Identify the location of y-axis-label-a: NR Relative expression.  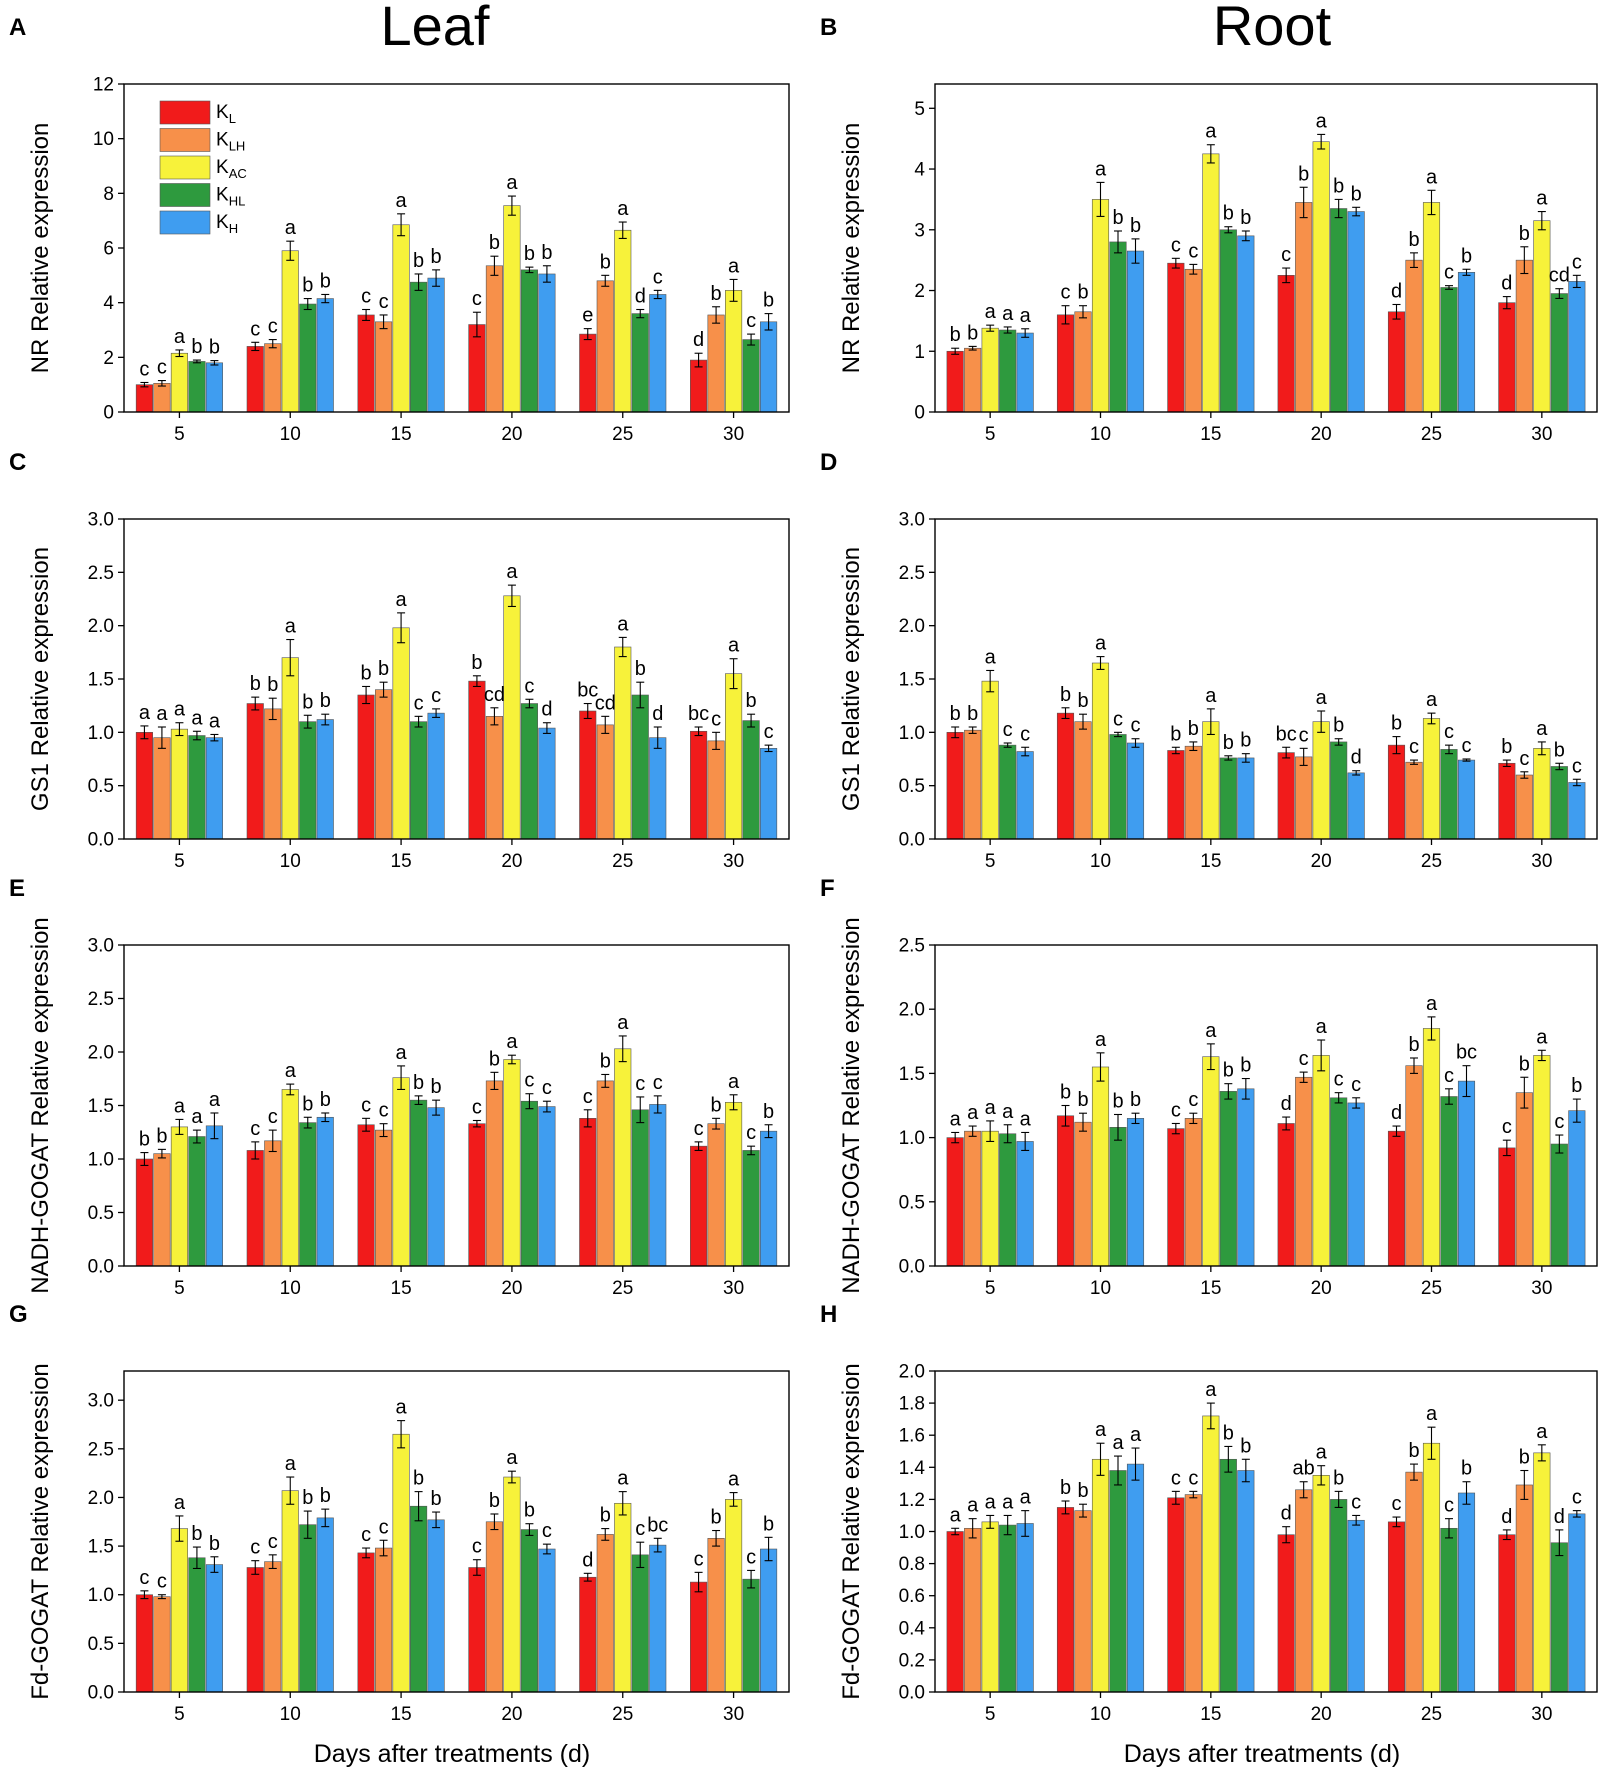
(40, 248).